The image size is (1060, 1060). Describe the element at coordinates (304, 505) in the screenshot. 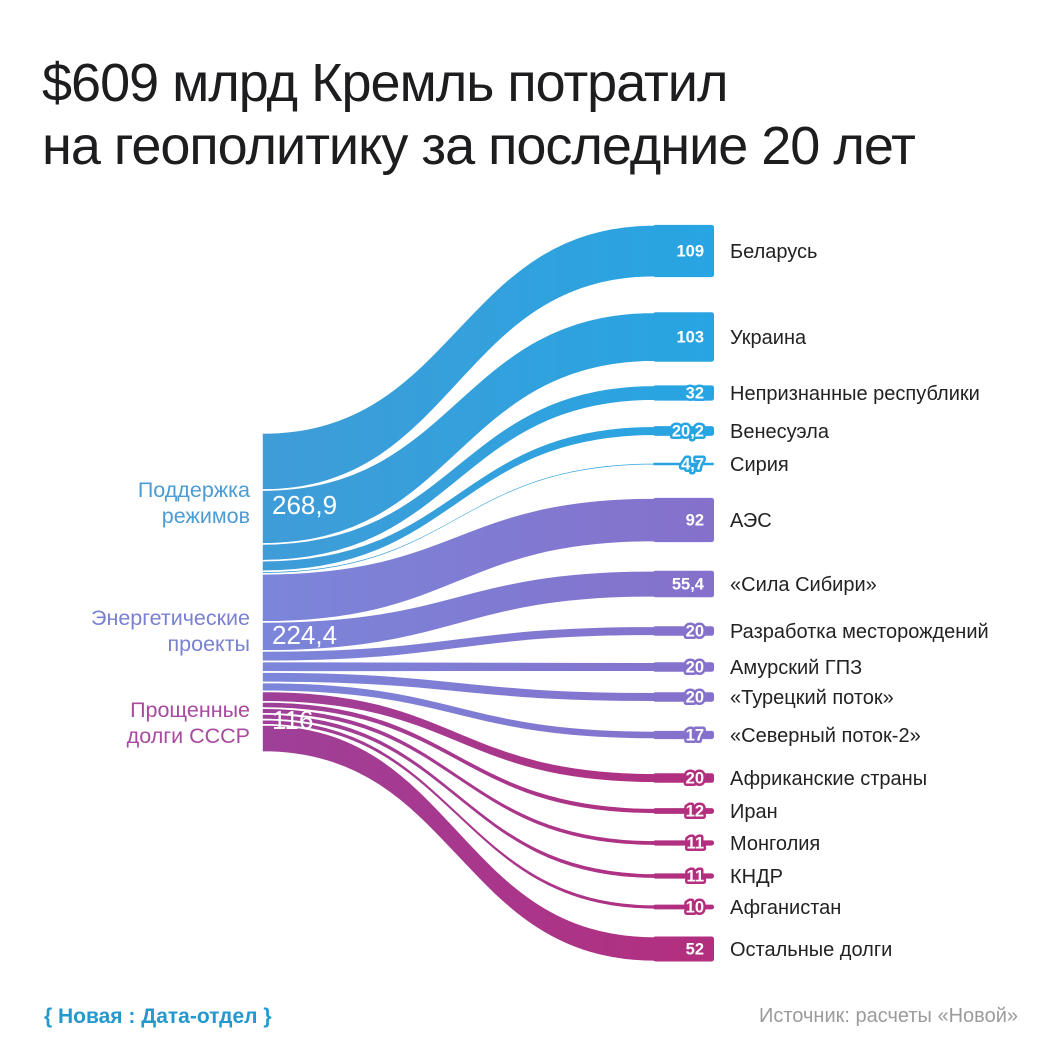

I see `group-total-value: 268,9` at that location.